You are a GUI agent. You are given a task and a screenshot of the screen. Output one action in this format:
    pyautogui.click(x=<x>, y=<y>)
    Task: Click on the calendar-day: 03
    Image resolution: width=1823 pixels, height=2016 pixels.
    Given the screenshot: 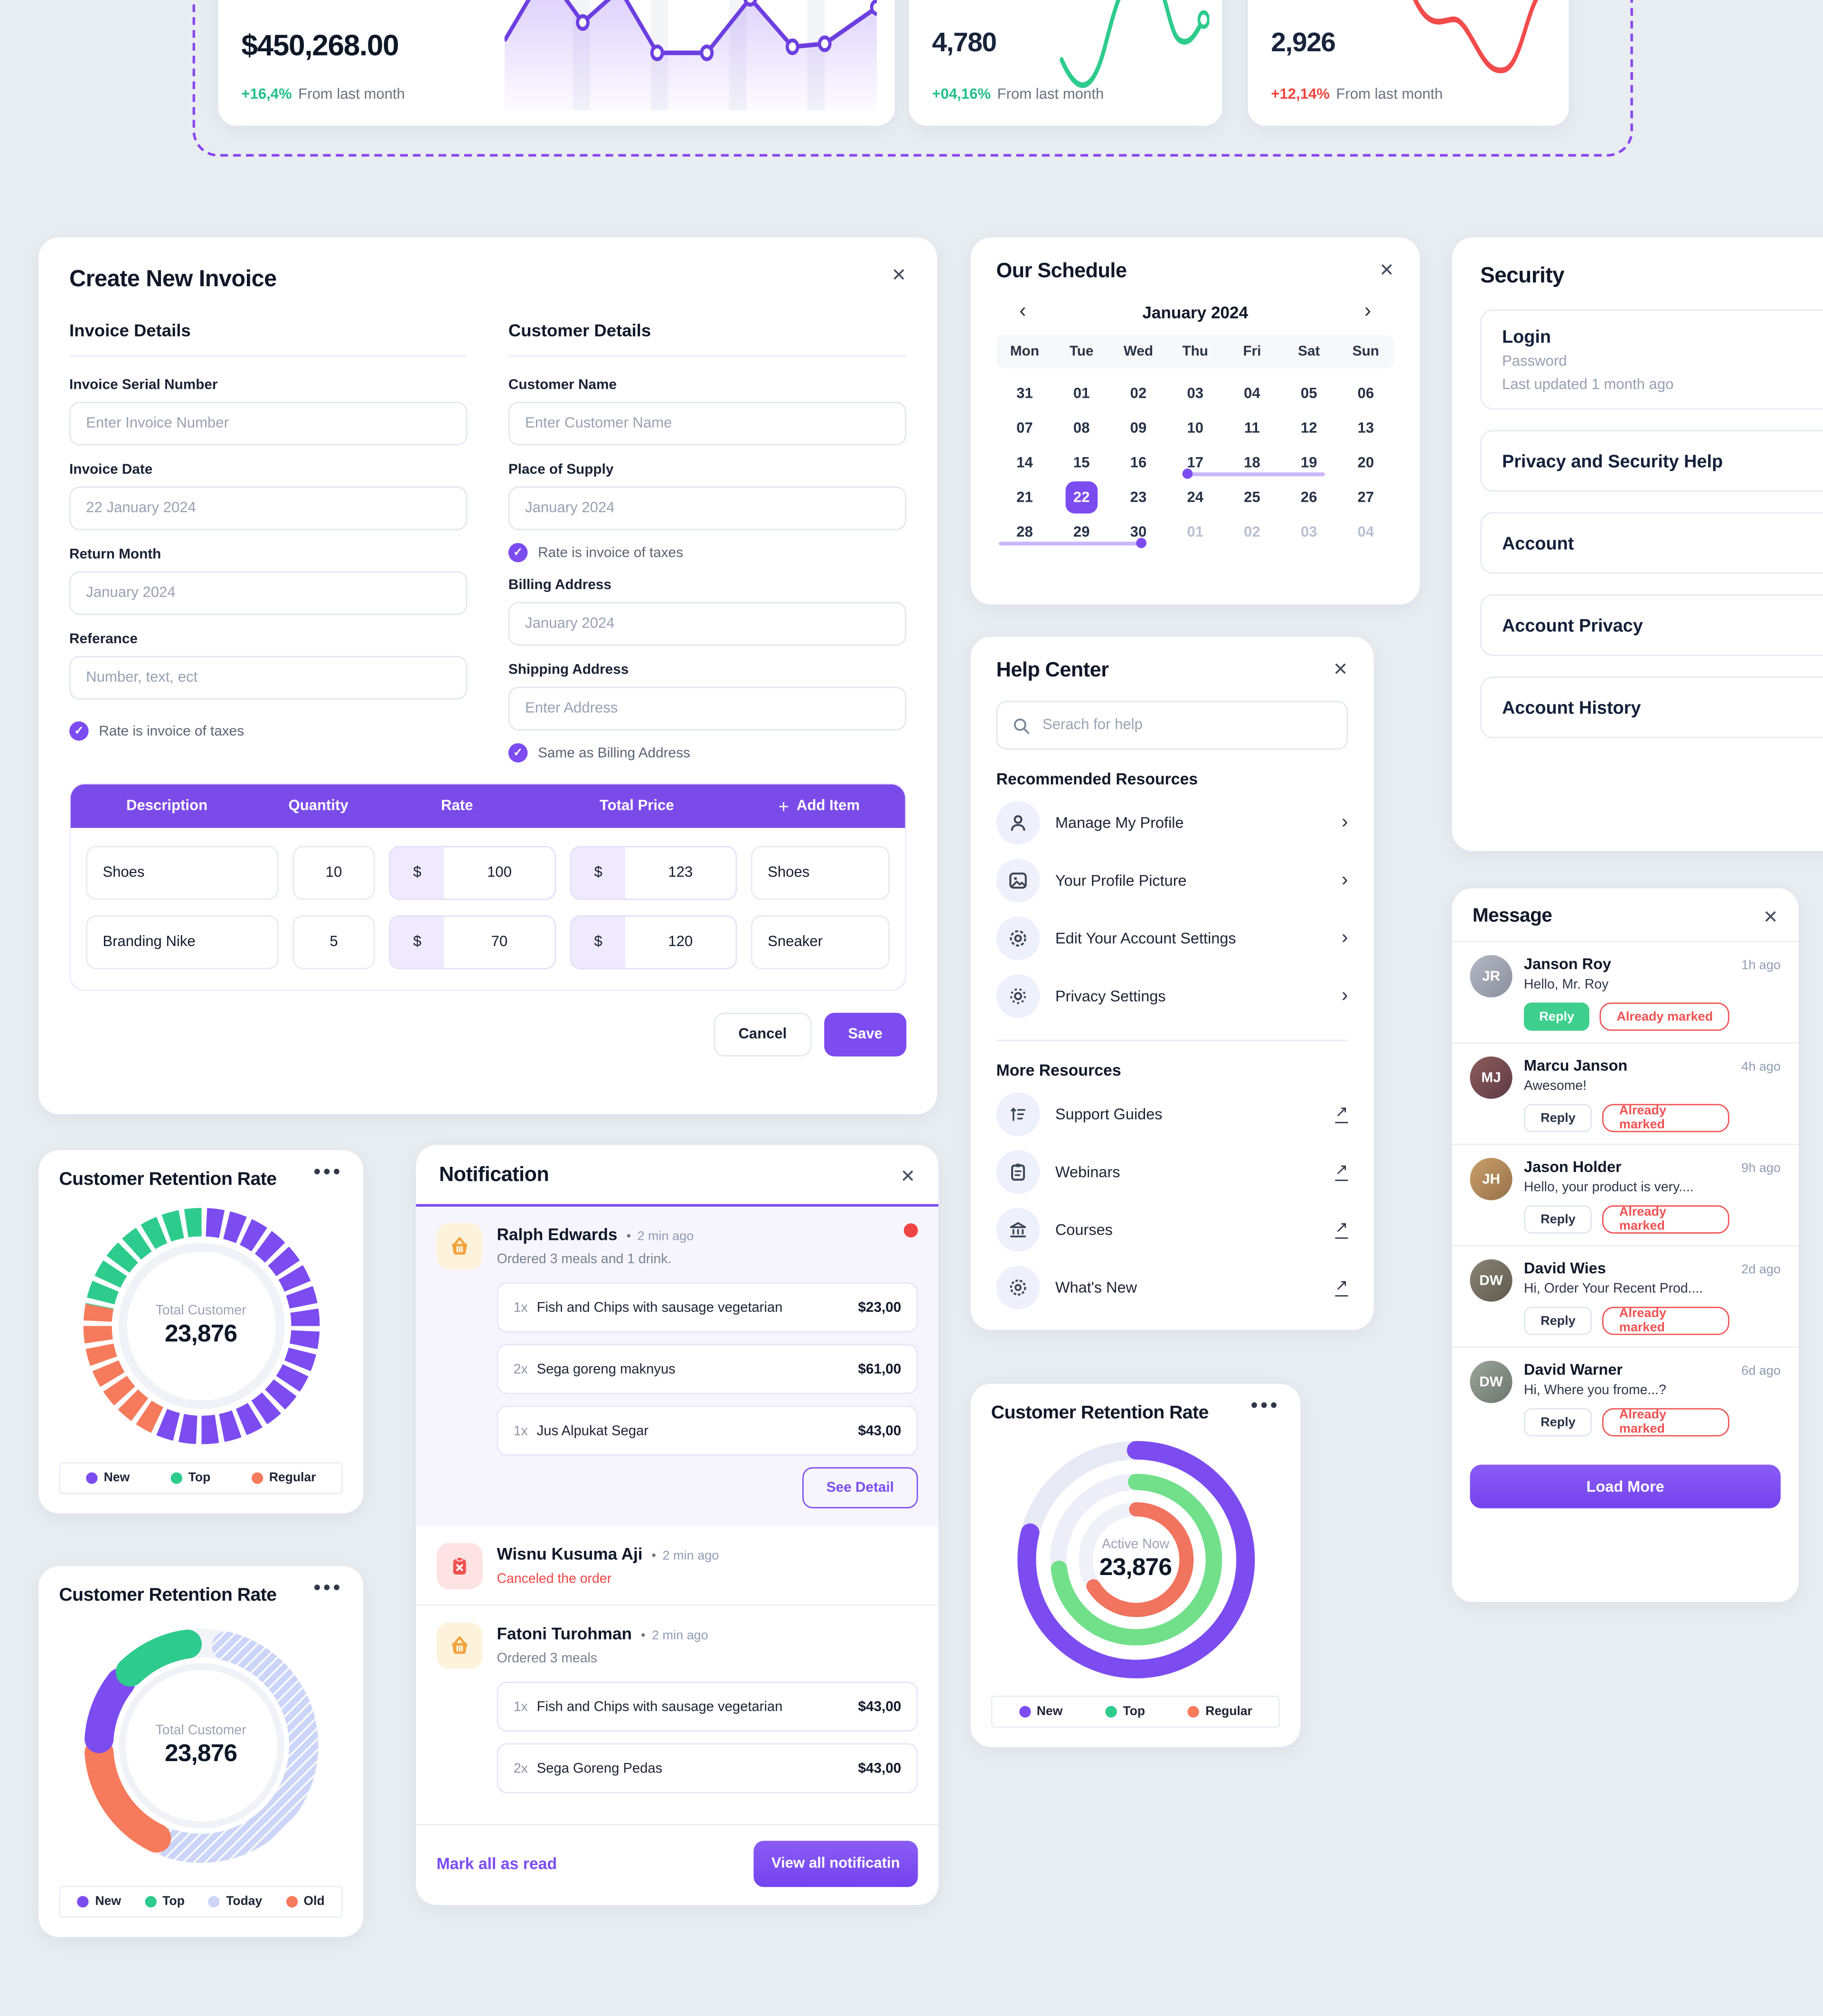 What is the action you would take?
    pyautogui.click(x=1195, y=393)
    